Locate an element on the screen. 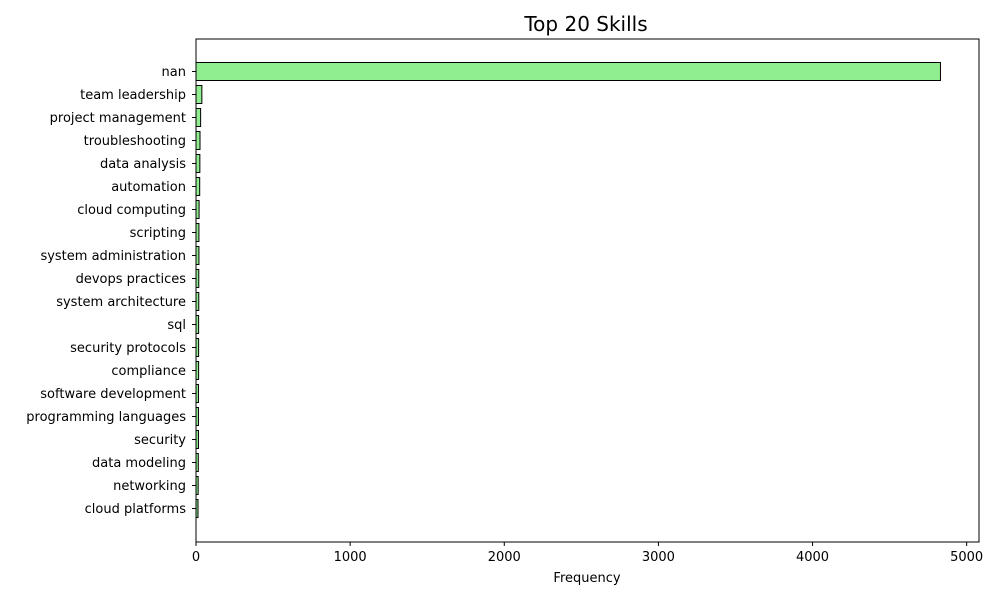 The image size is (1000, 604). x-tick-label: 3000 is located at coordinates (658, 557).